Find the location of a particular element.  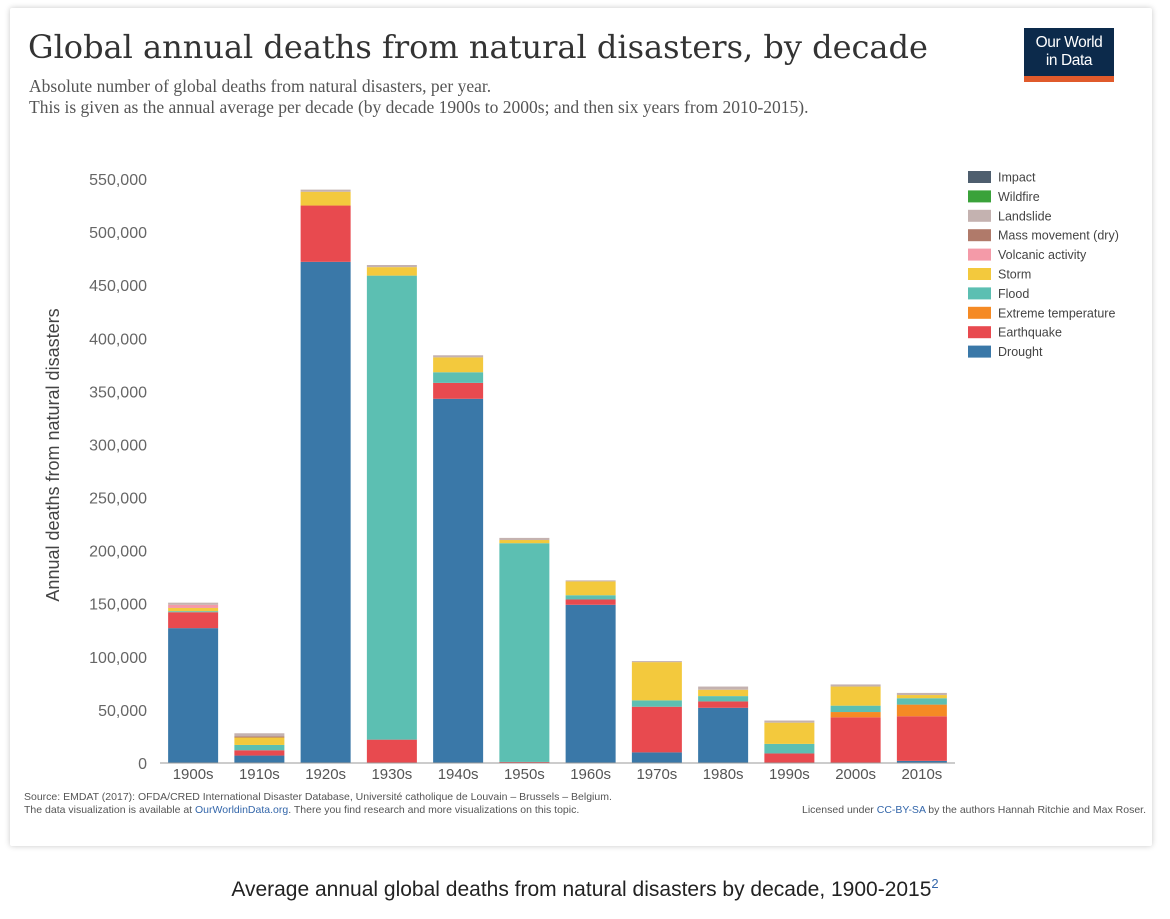

x-tick-label: 1900s is located at coordinates (193, 774).